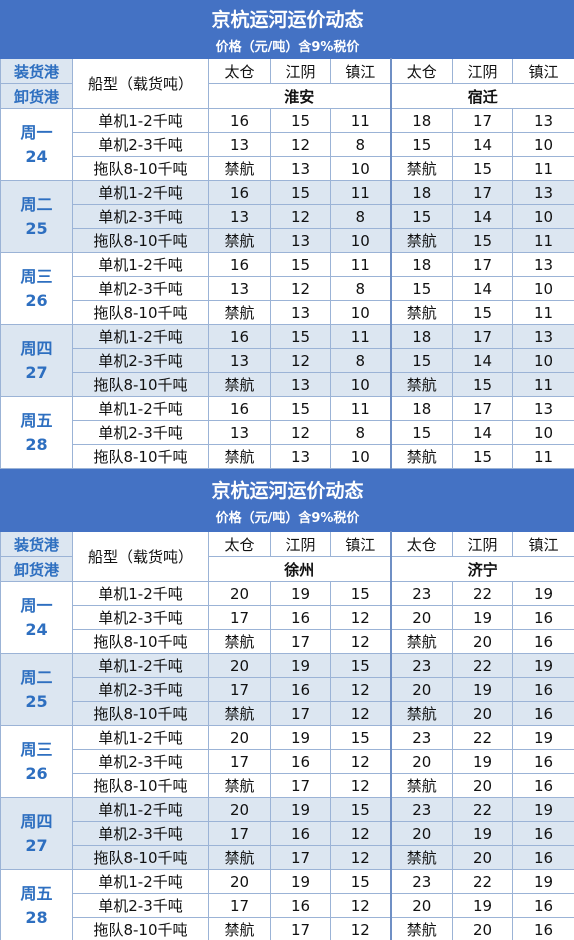 The width and height of the screenshot is (574, 940). What do you see at coordinates (36, 544) in the screenshot?
I see `load-label: 装货港` at bounding box center [36, 544].